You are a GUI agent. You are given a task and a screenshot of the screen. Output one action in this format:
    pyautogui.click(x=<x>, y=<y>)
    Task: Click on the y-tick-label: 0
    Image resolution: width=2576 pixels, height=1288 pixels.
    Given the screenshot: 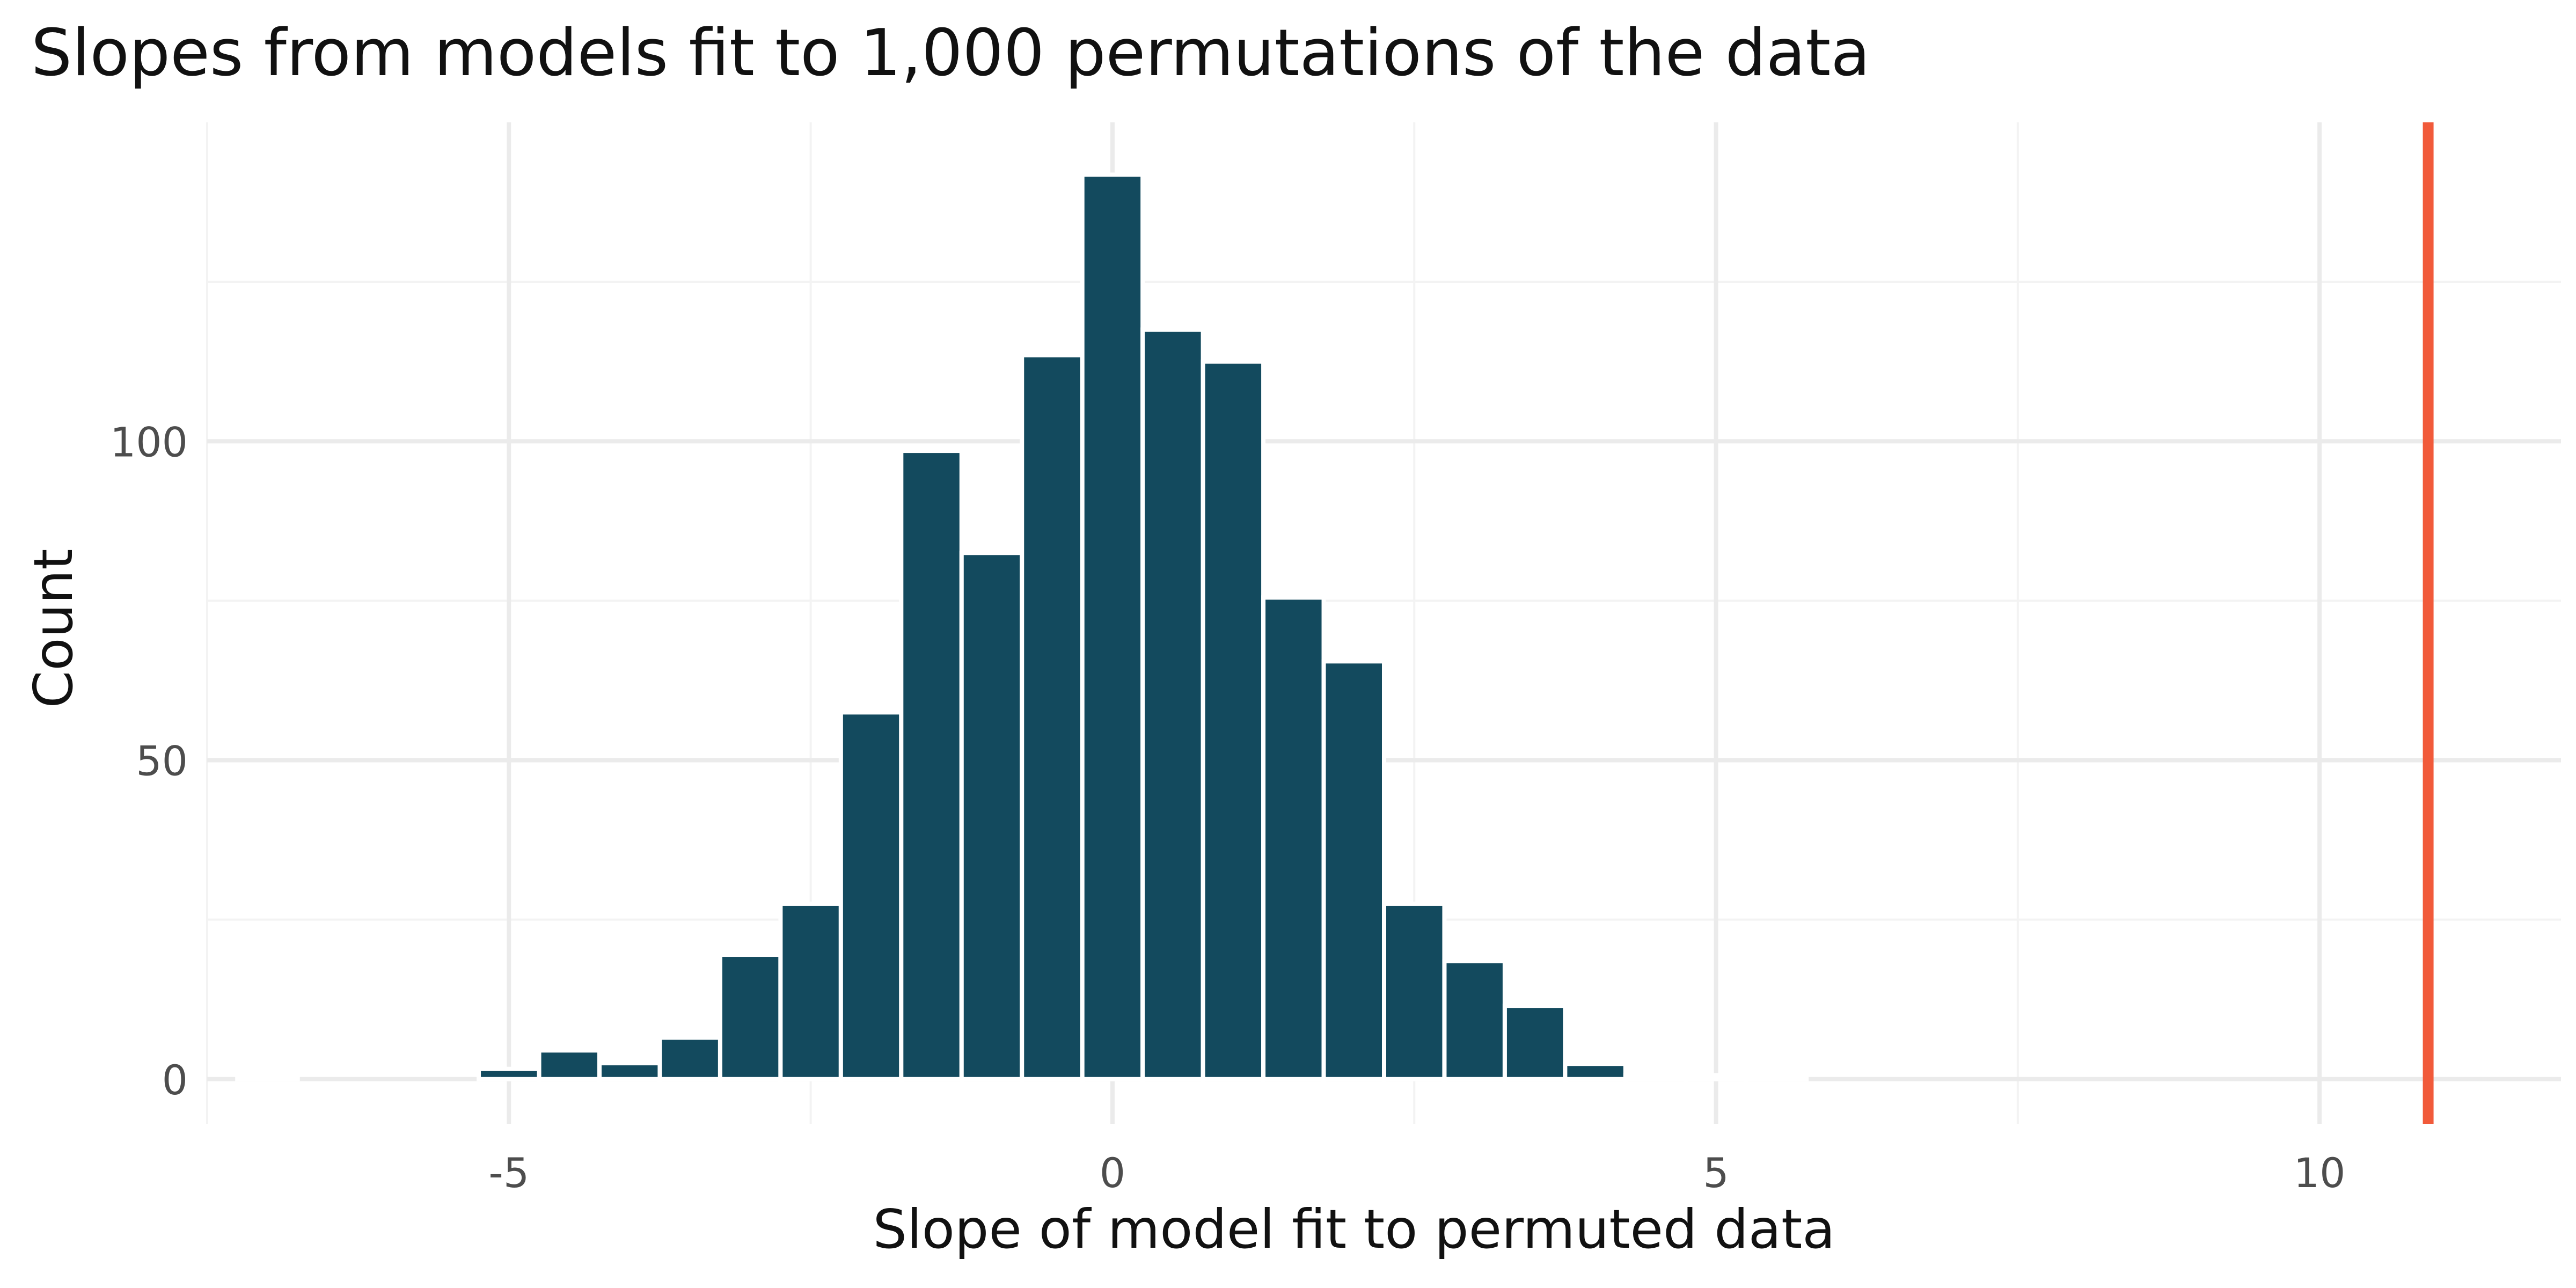 What is the action you would take?
    pyautogui.click(x=175, y=1080)
    